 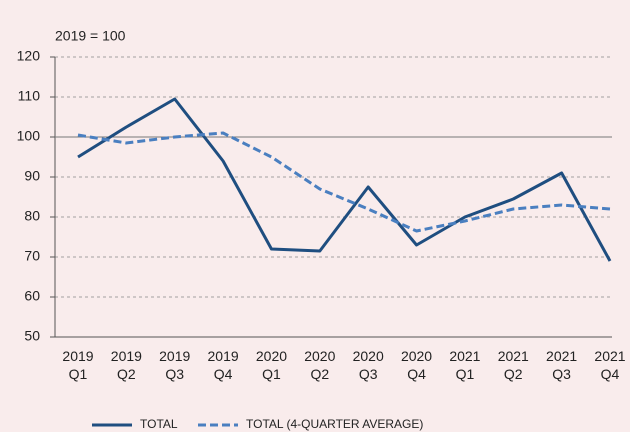 What do you see at coordinates (368, 365) in the screenshot?
I see `x-tick-label: 2020 Q3` at bounding box center [368, 365].